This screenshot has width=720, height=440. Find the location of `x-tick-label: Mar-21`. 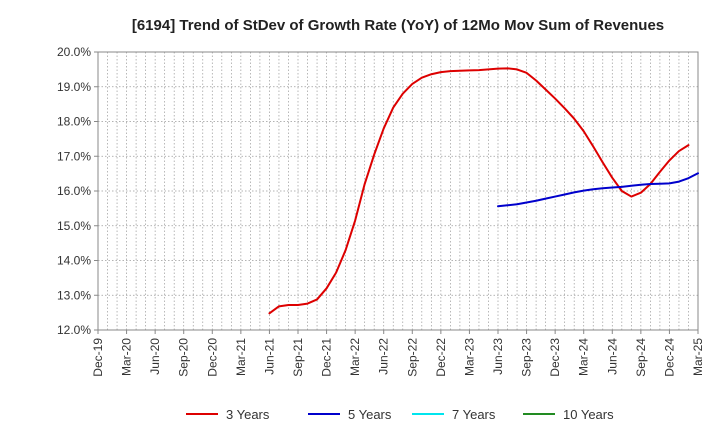

x-tick-label: Mar-21 is located at coordinates (241, 357).